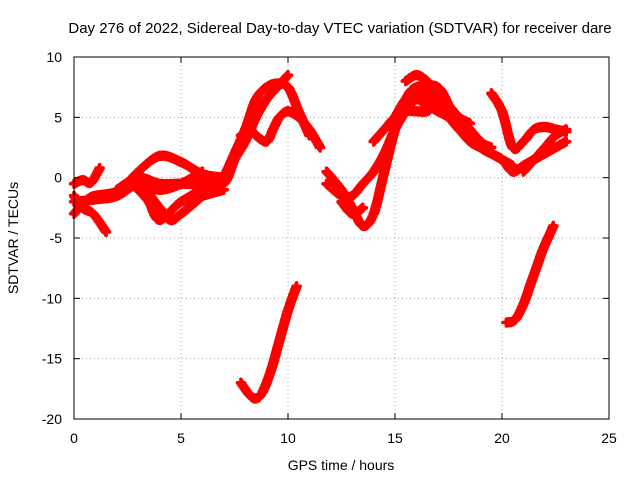 The image size is (640, 480). Describe the element at coordinates (288, 438) in the screenshot. I see `x-tick-label: 10` at that location.